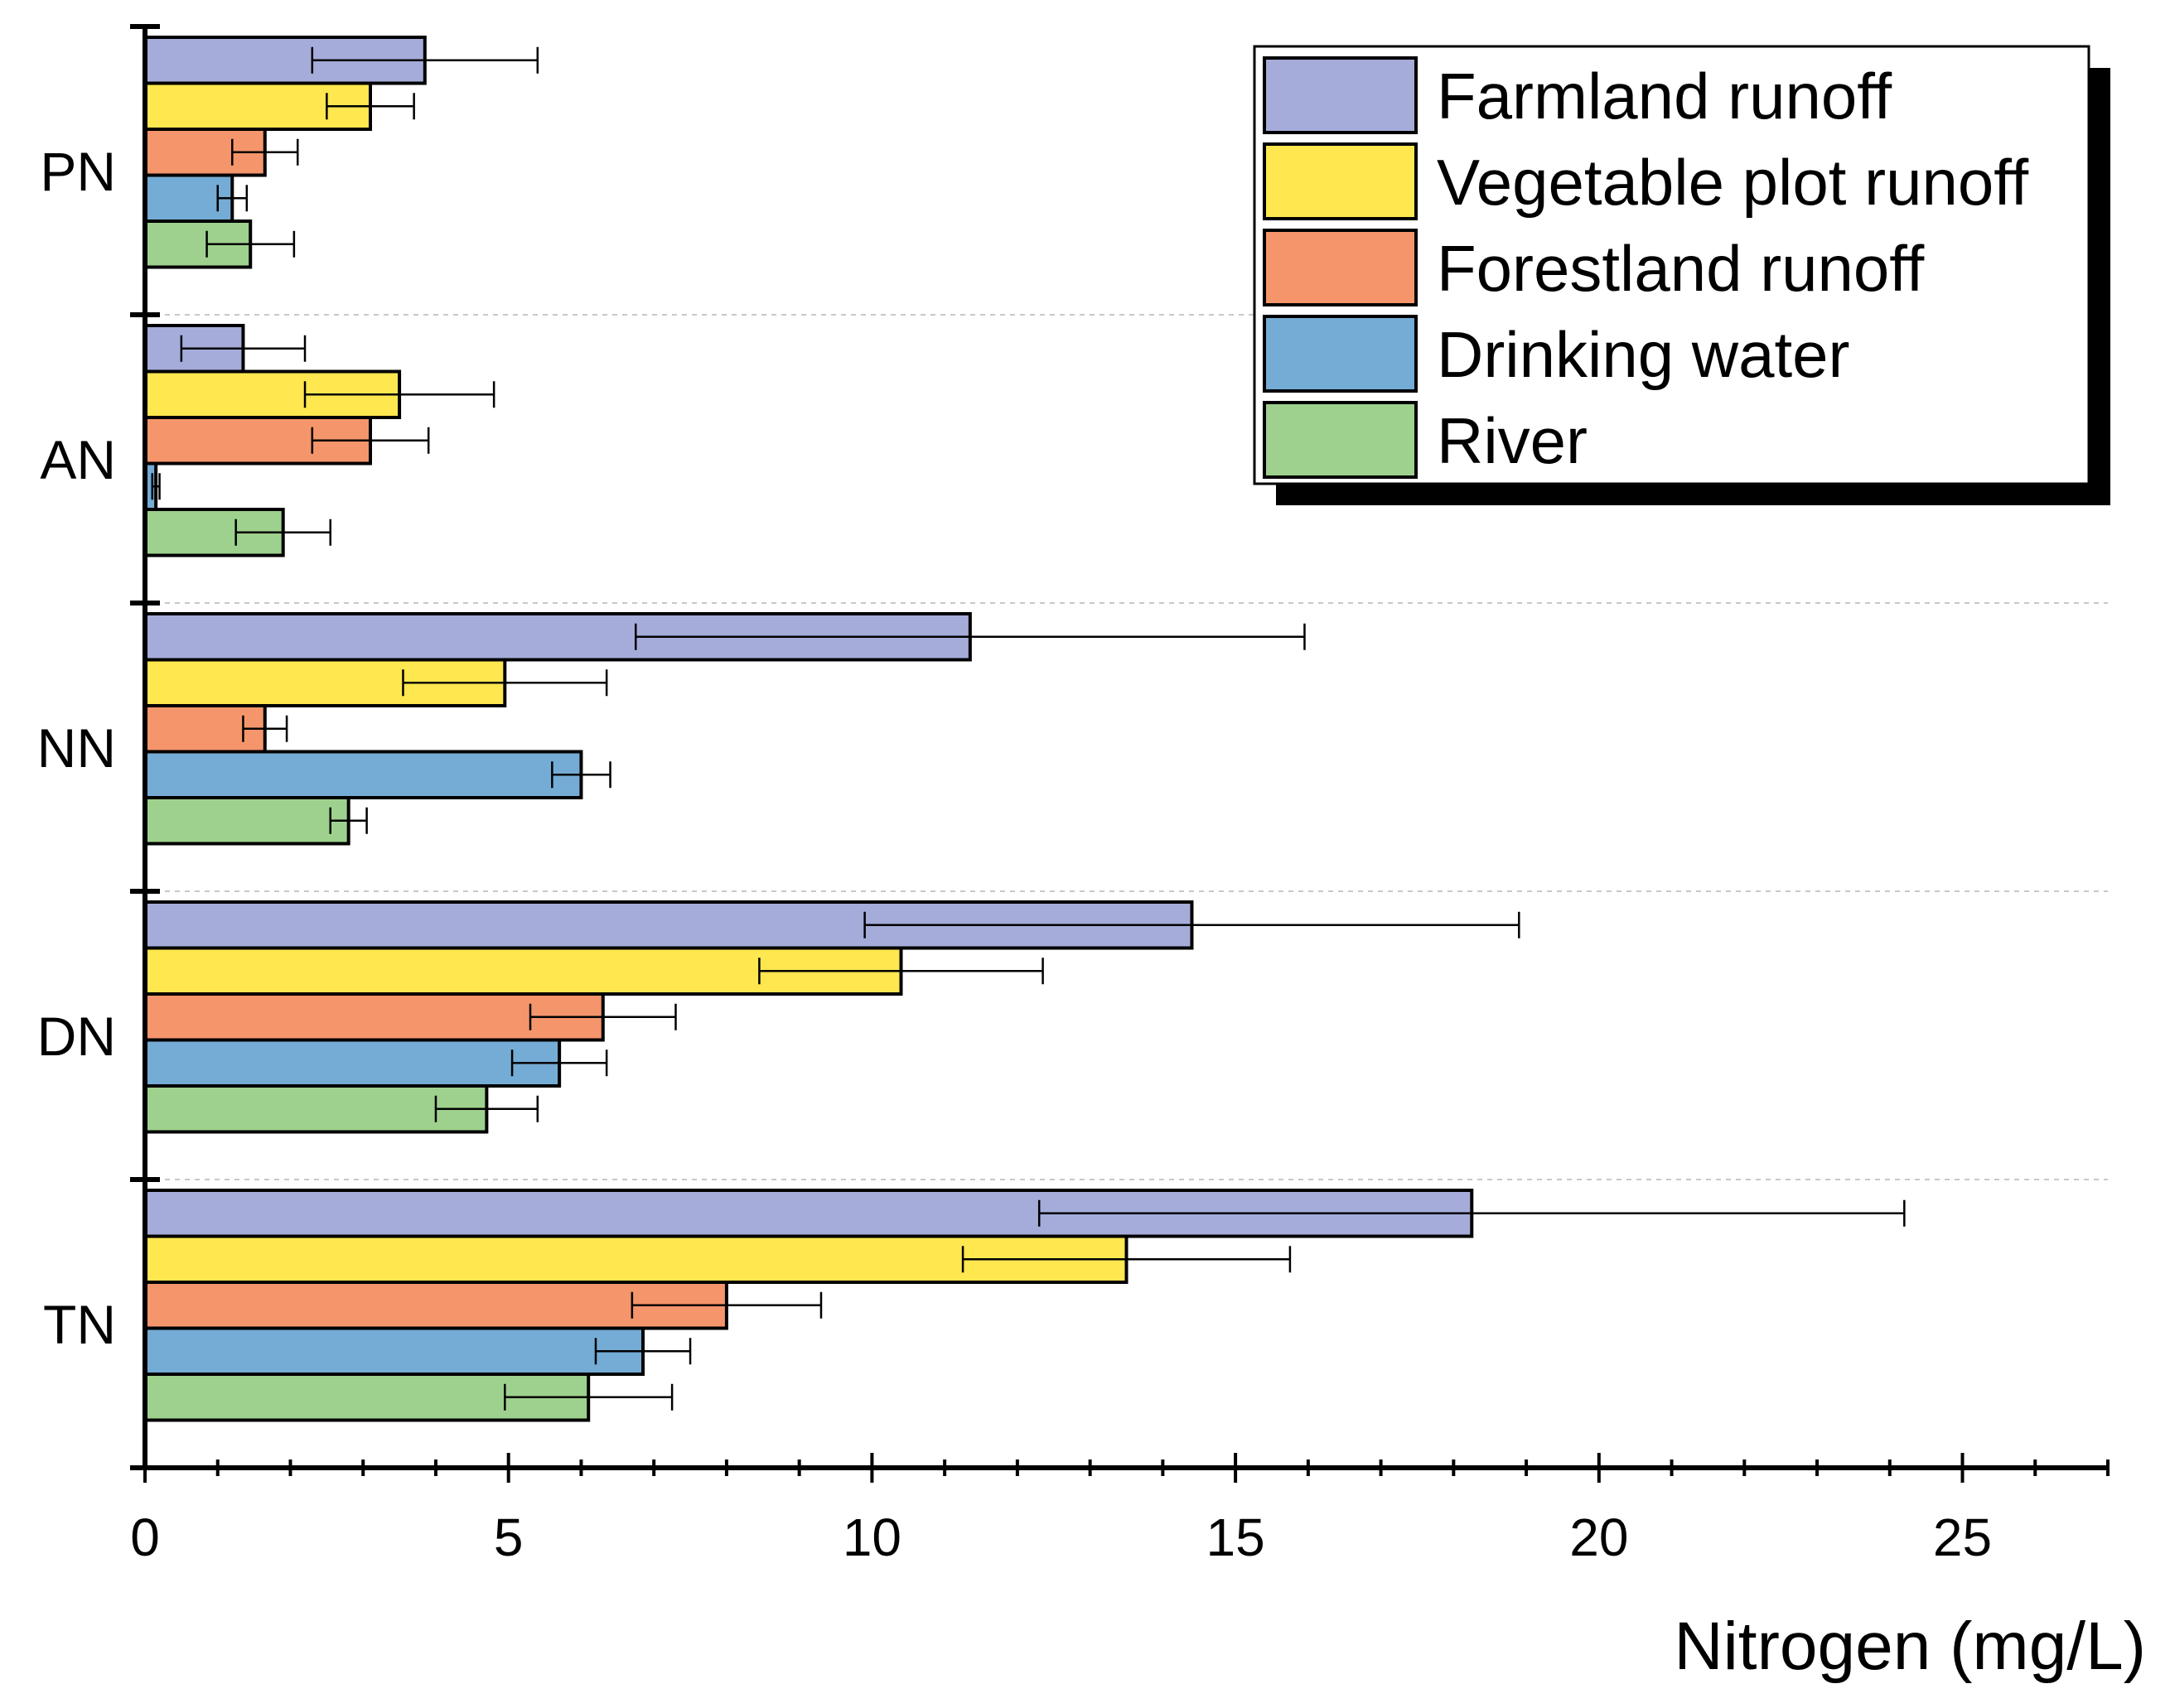 Image resolution: width=2170 pixels, height=1708 pixels. I want to click on legend-label: Forestland runoff, so click(1681, 268).